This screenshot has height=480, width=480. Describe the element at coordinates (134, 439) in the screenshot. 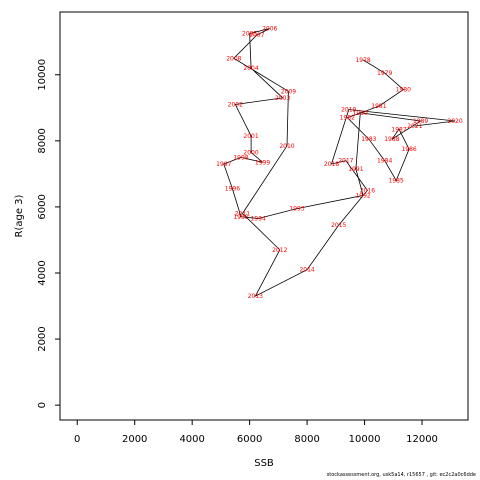

I see `x-tick-label: 2000` at that location.